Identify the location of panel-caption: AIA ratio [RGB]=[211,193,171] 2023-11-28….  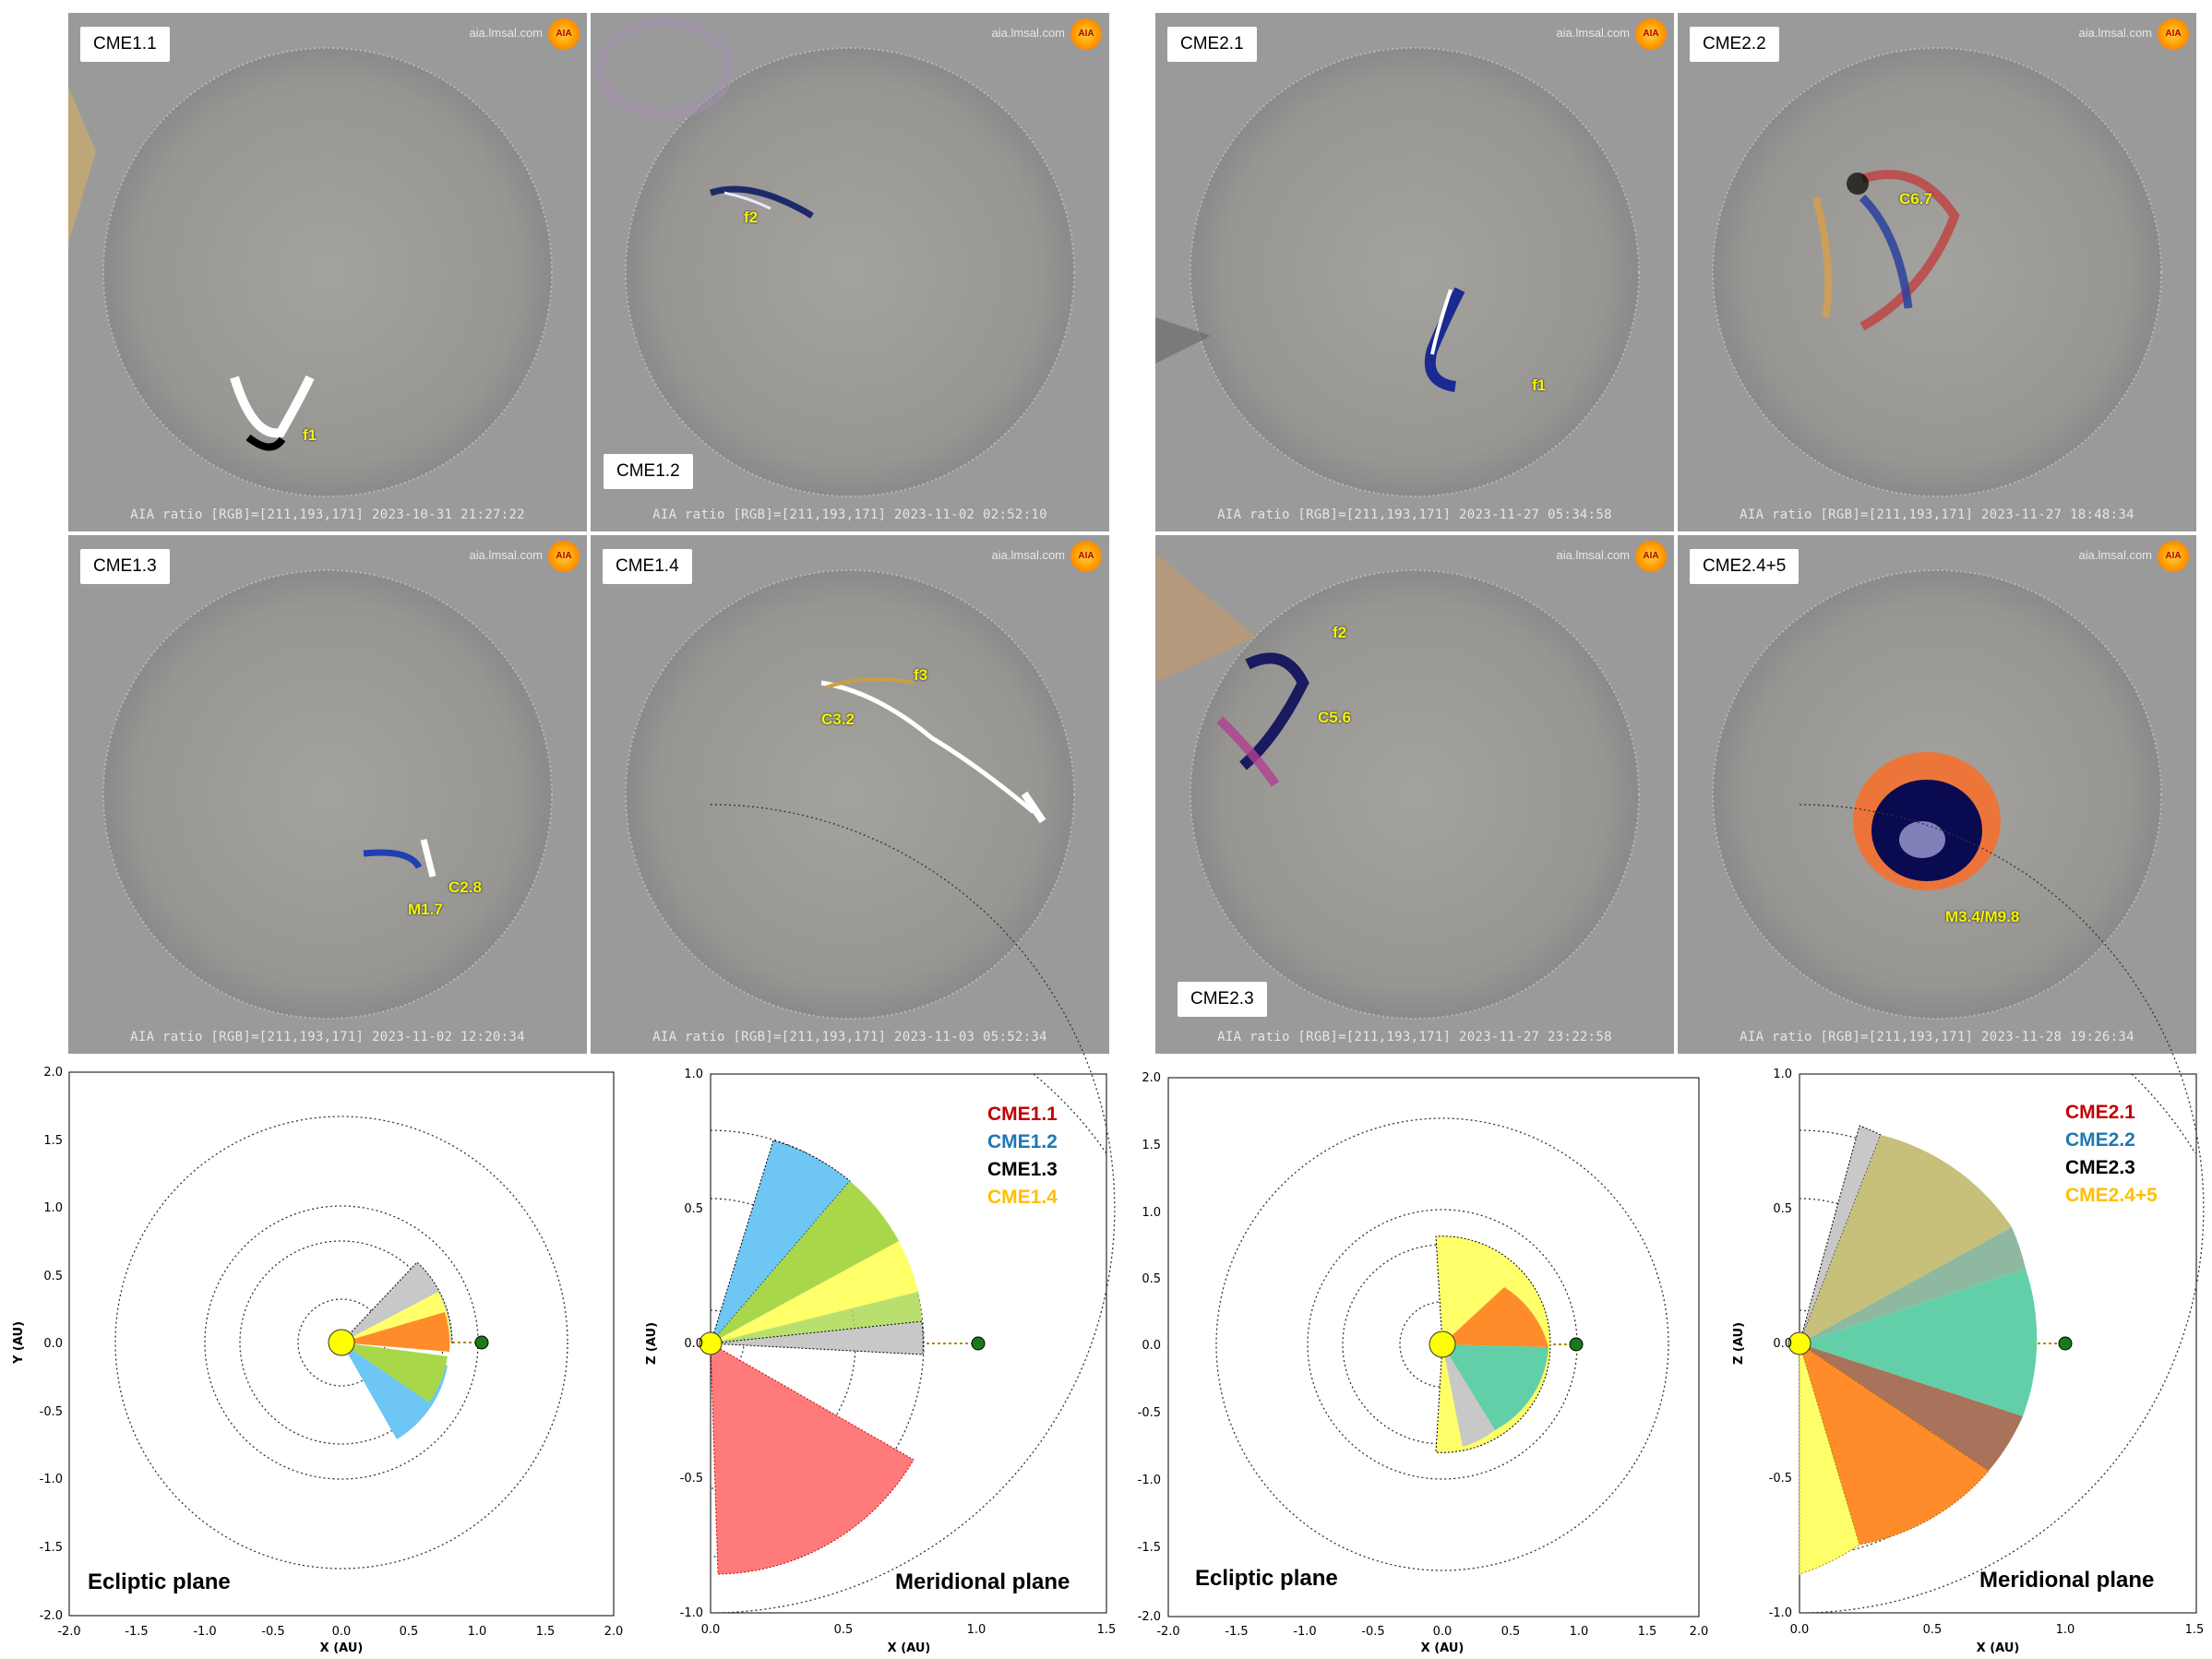
(1937, 1037).